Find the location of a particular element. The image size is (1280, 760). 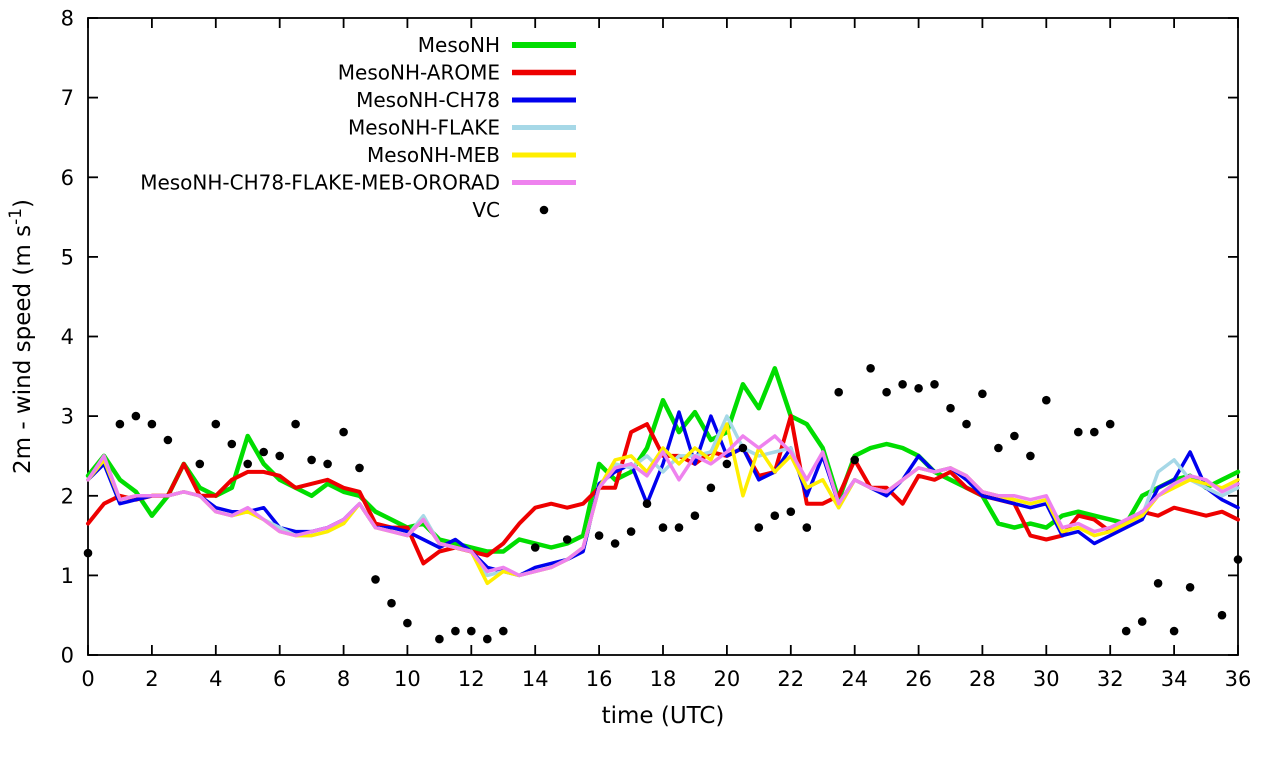

legend-label: MesoNH-CH78 is located at coordinates (428, 100).